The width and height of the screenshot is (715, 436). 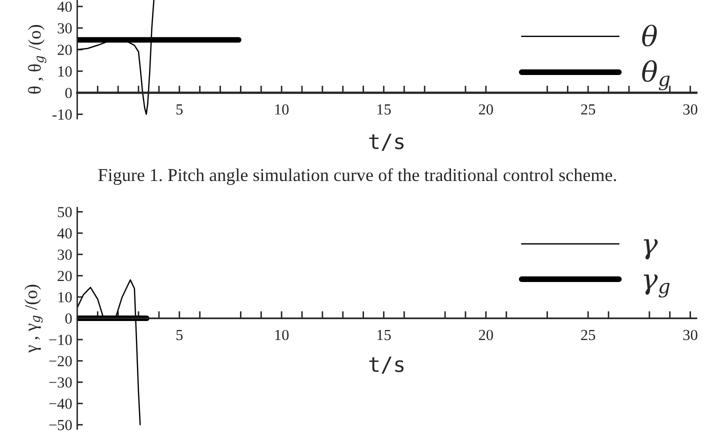 What do you see at coordinates (60, 425) in the screenshot?
I see `y-tick-label: −50` at bounding box center [60, 425].